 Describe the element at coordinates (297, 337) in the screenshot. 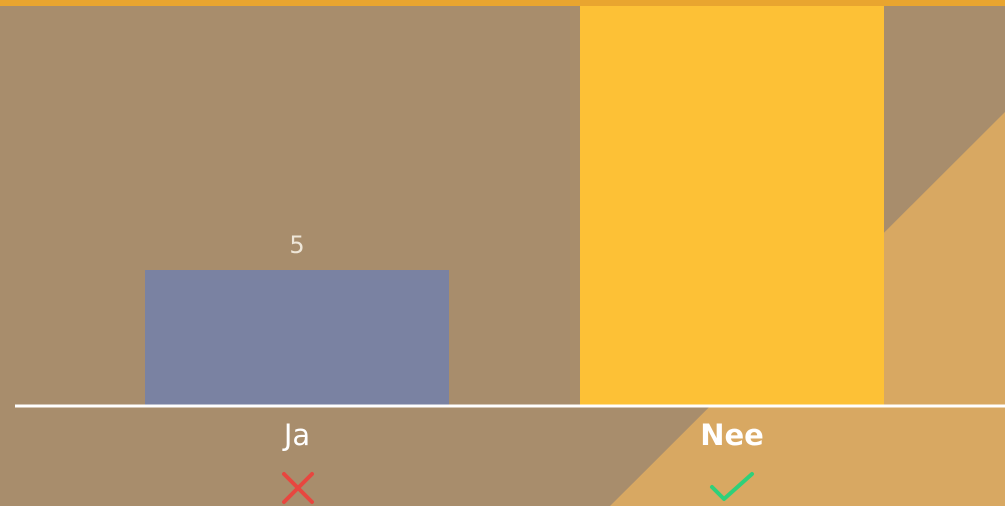

I see `bar` at that location.